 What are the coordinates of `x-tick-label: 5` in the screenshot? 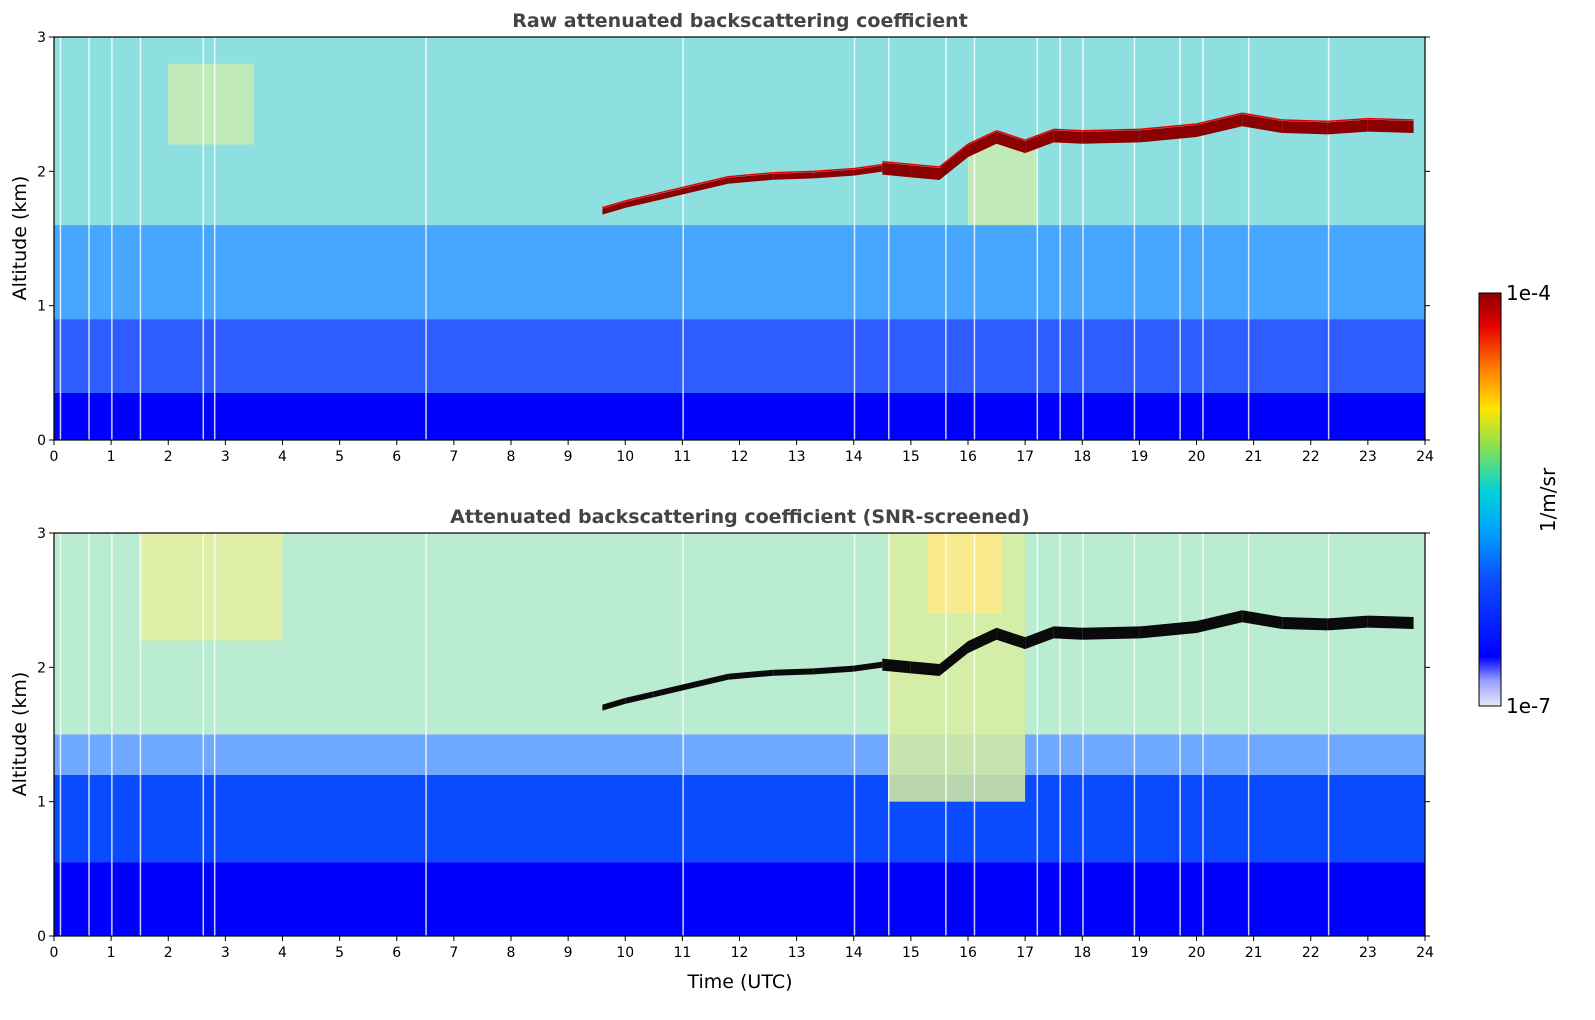 It's located at (339, 457).